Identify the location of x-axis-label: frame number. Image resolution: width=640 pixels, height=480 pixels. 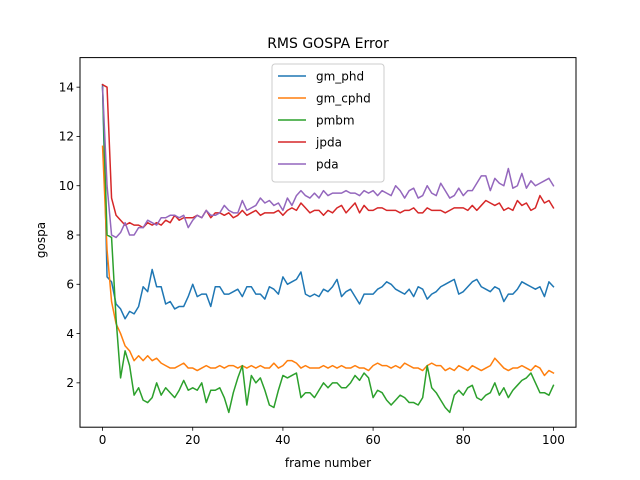
(328, 463).